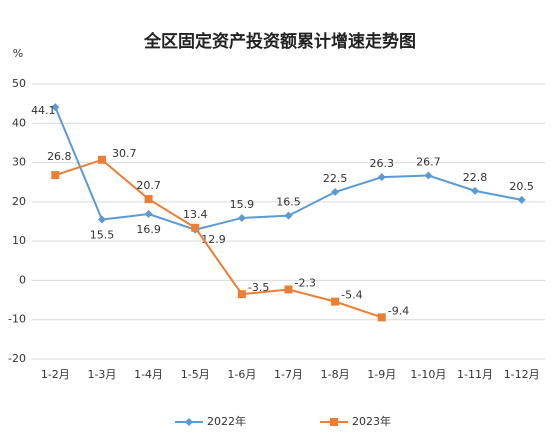 This screenshot has width=560, height=441. I want to click on data-label: 15.9, so click(242, 204).